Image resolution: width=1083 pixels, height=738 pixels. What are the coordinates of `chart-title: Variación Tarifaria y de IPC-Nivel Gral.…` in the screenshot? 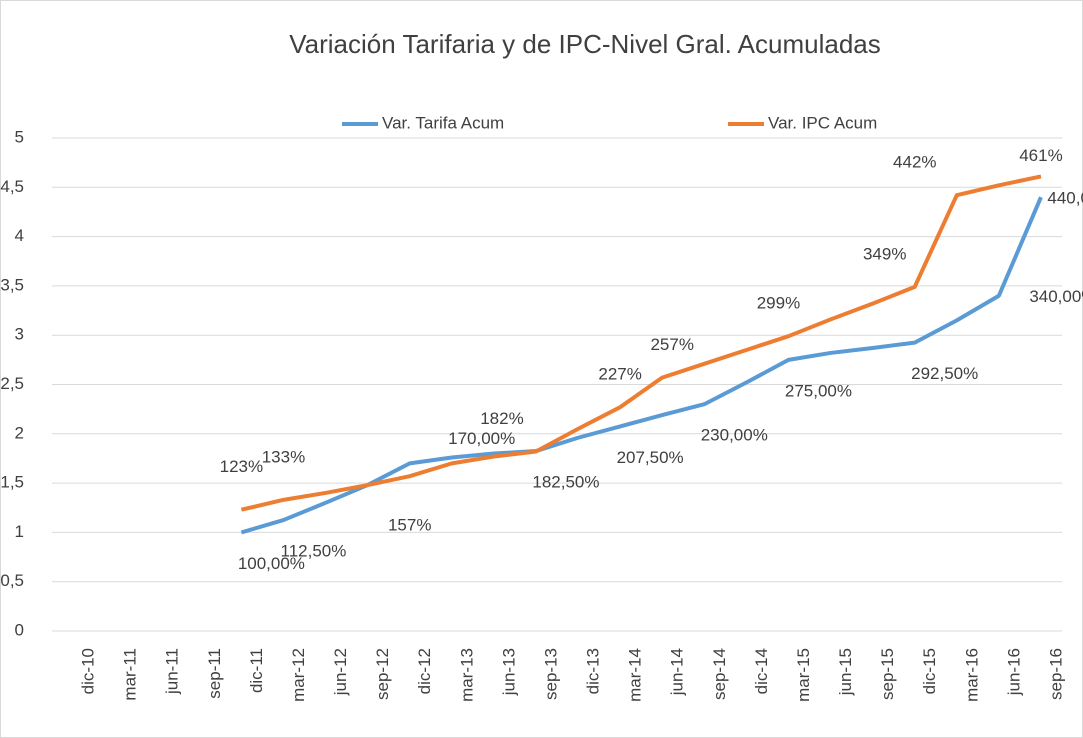 It's located at (585, 44).